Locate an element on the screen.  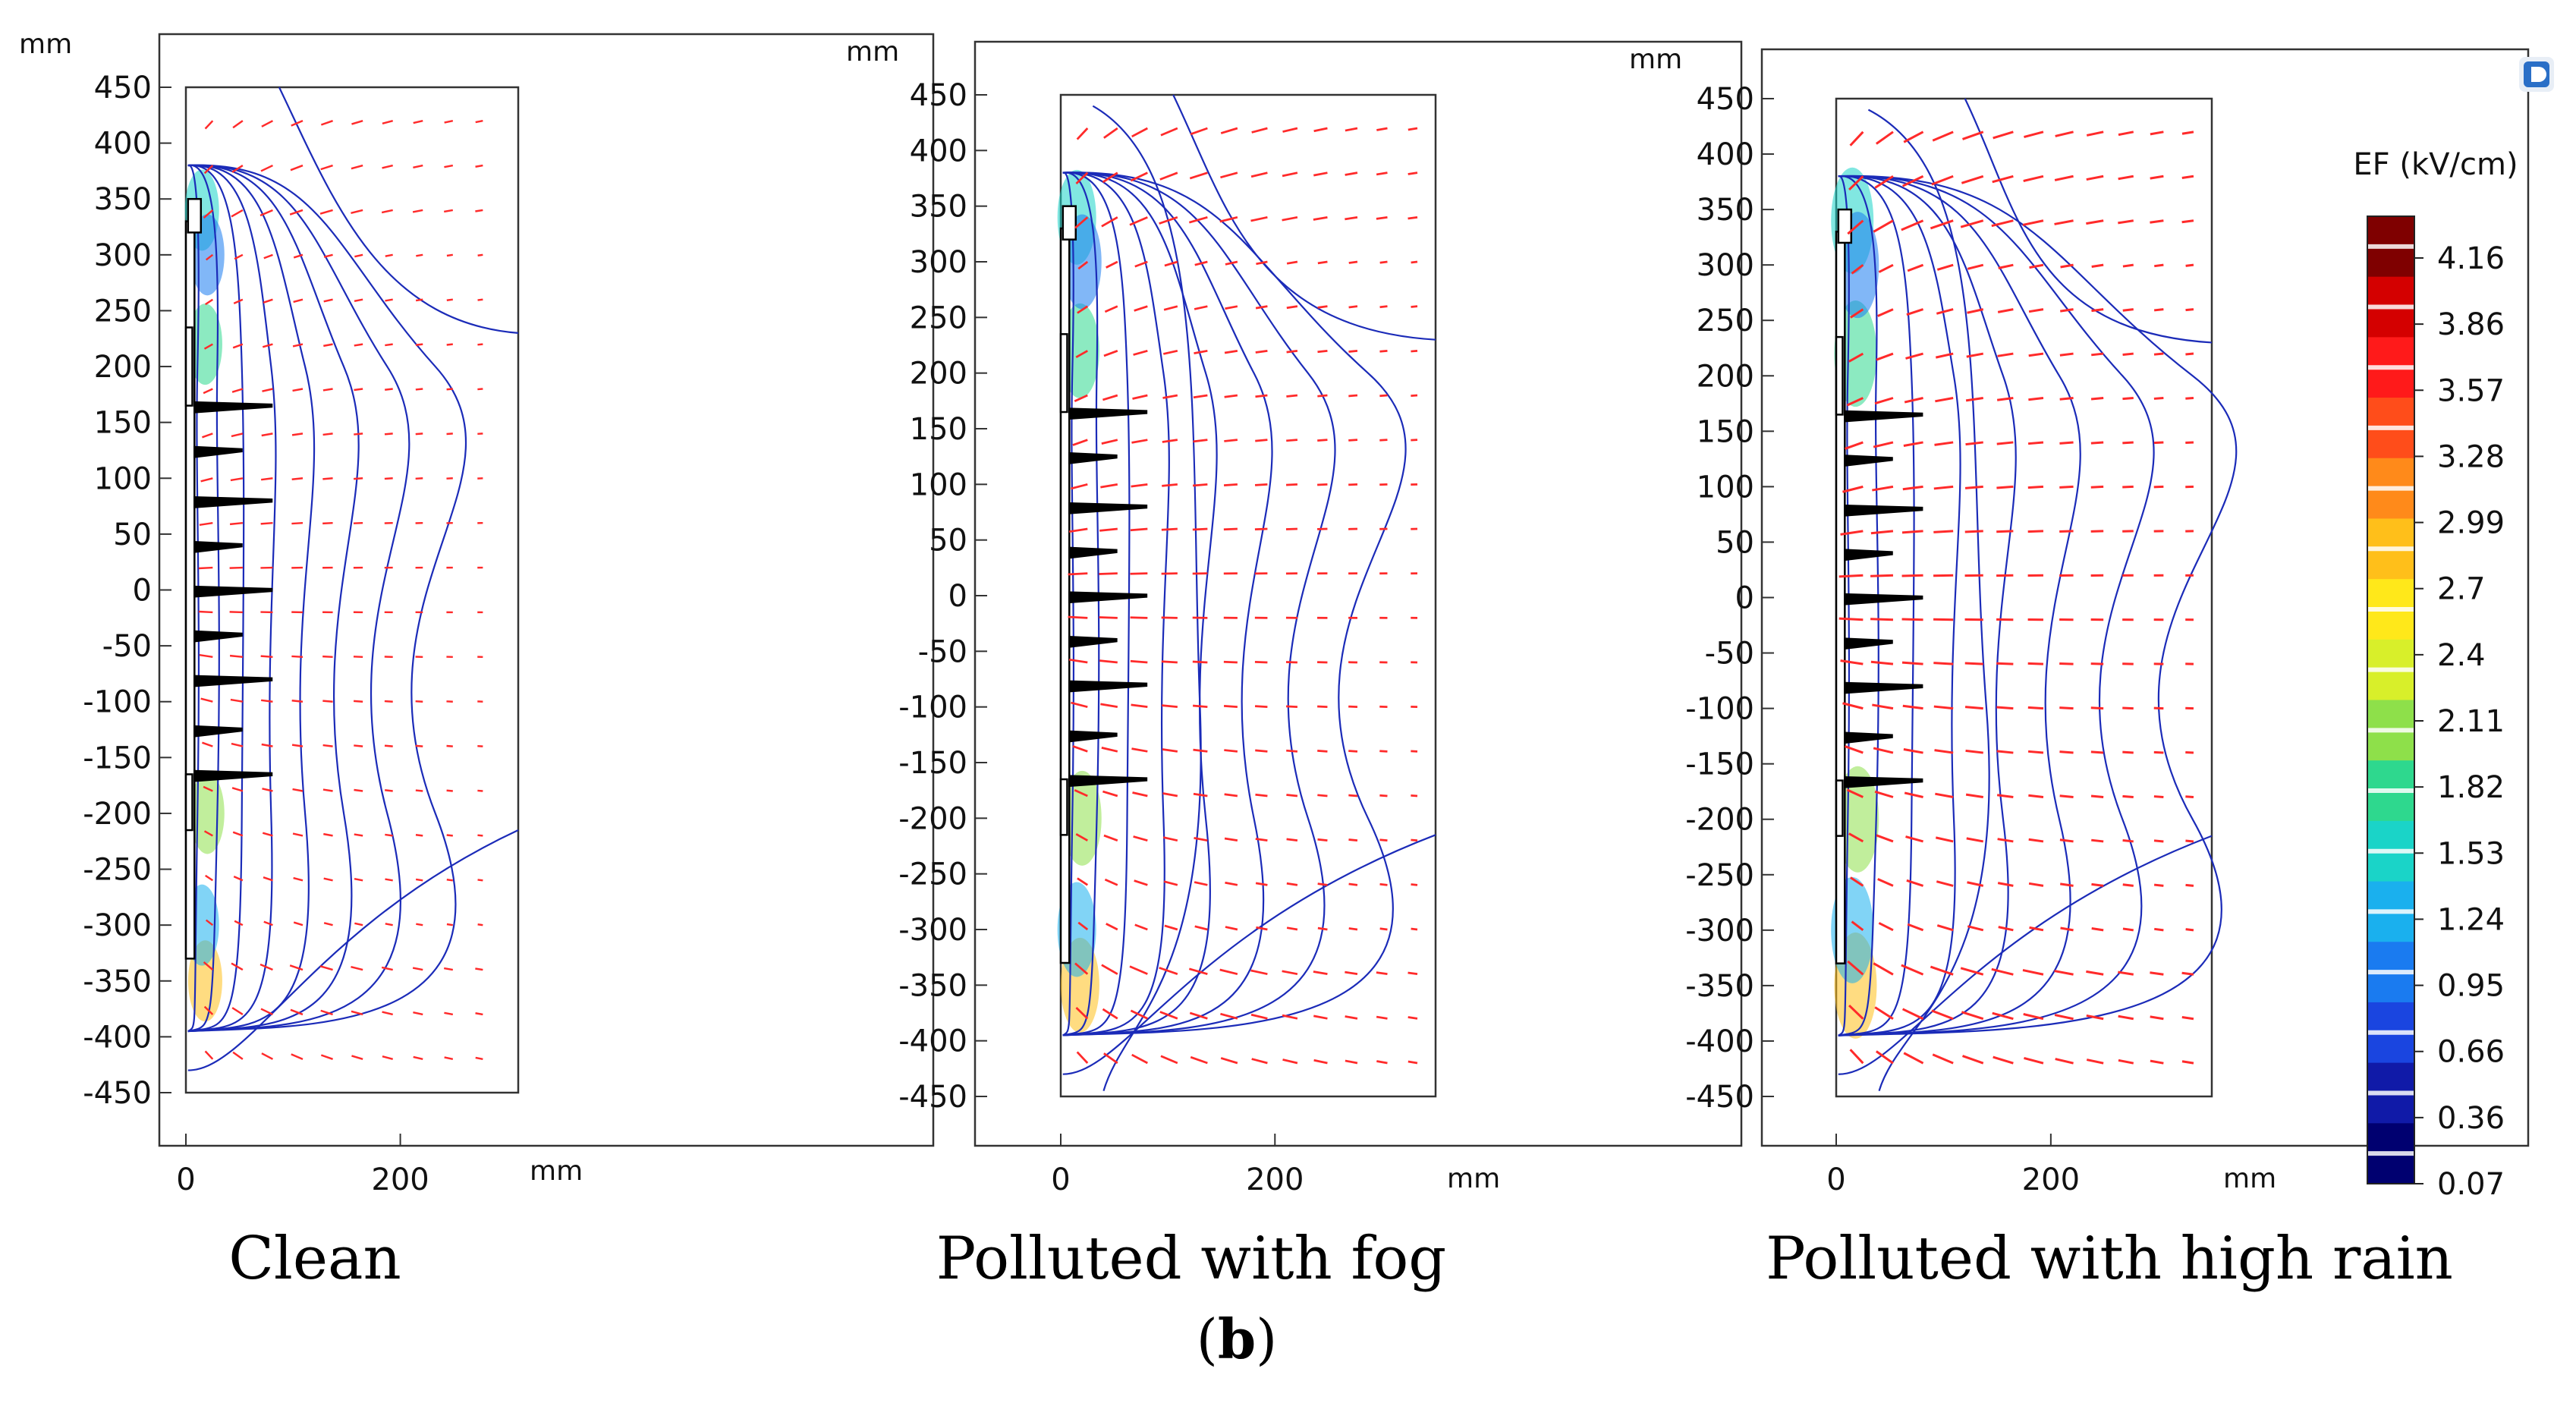
y-tick-label: -200 is located at coordinates (1719, 820).